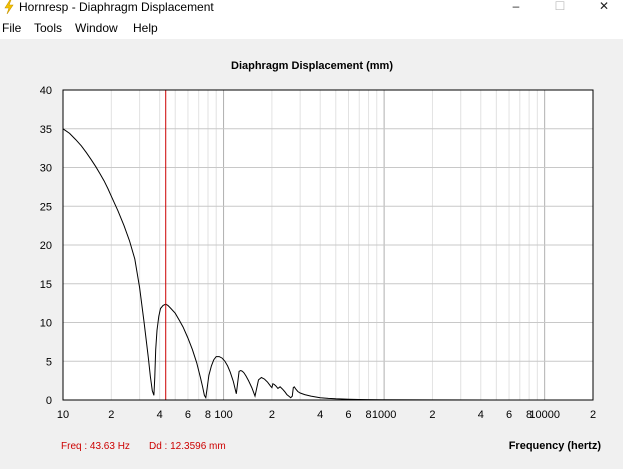 This screenshot has height=469, width=623. Describe the element at coordinates (12, 28) in the screenshot. I see `menu-file: File` at that location.